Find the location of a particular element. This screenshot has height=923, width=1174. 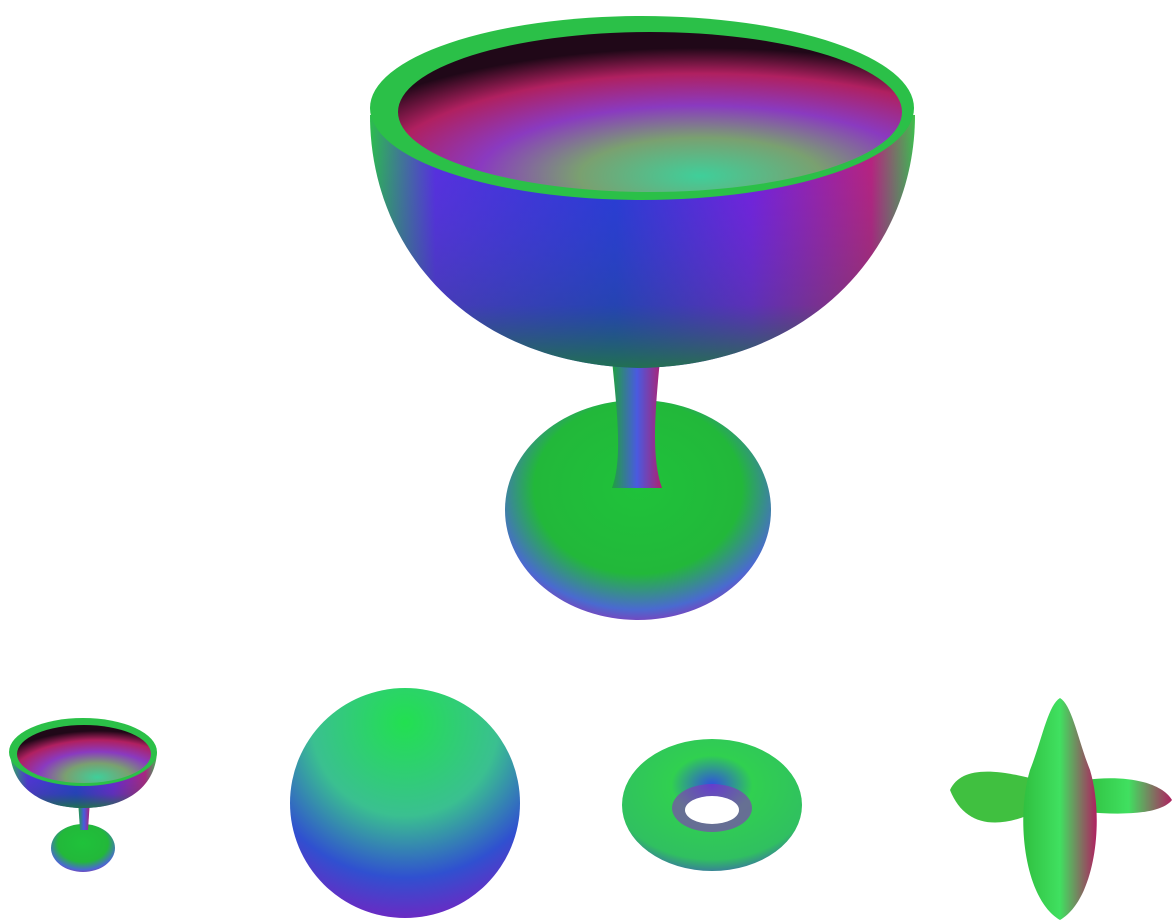

plane-left-wing is located at coordinates (995, 797).